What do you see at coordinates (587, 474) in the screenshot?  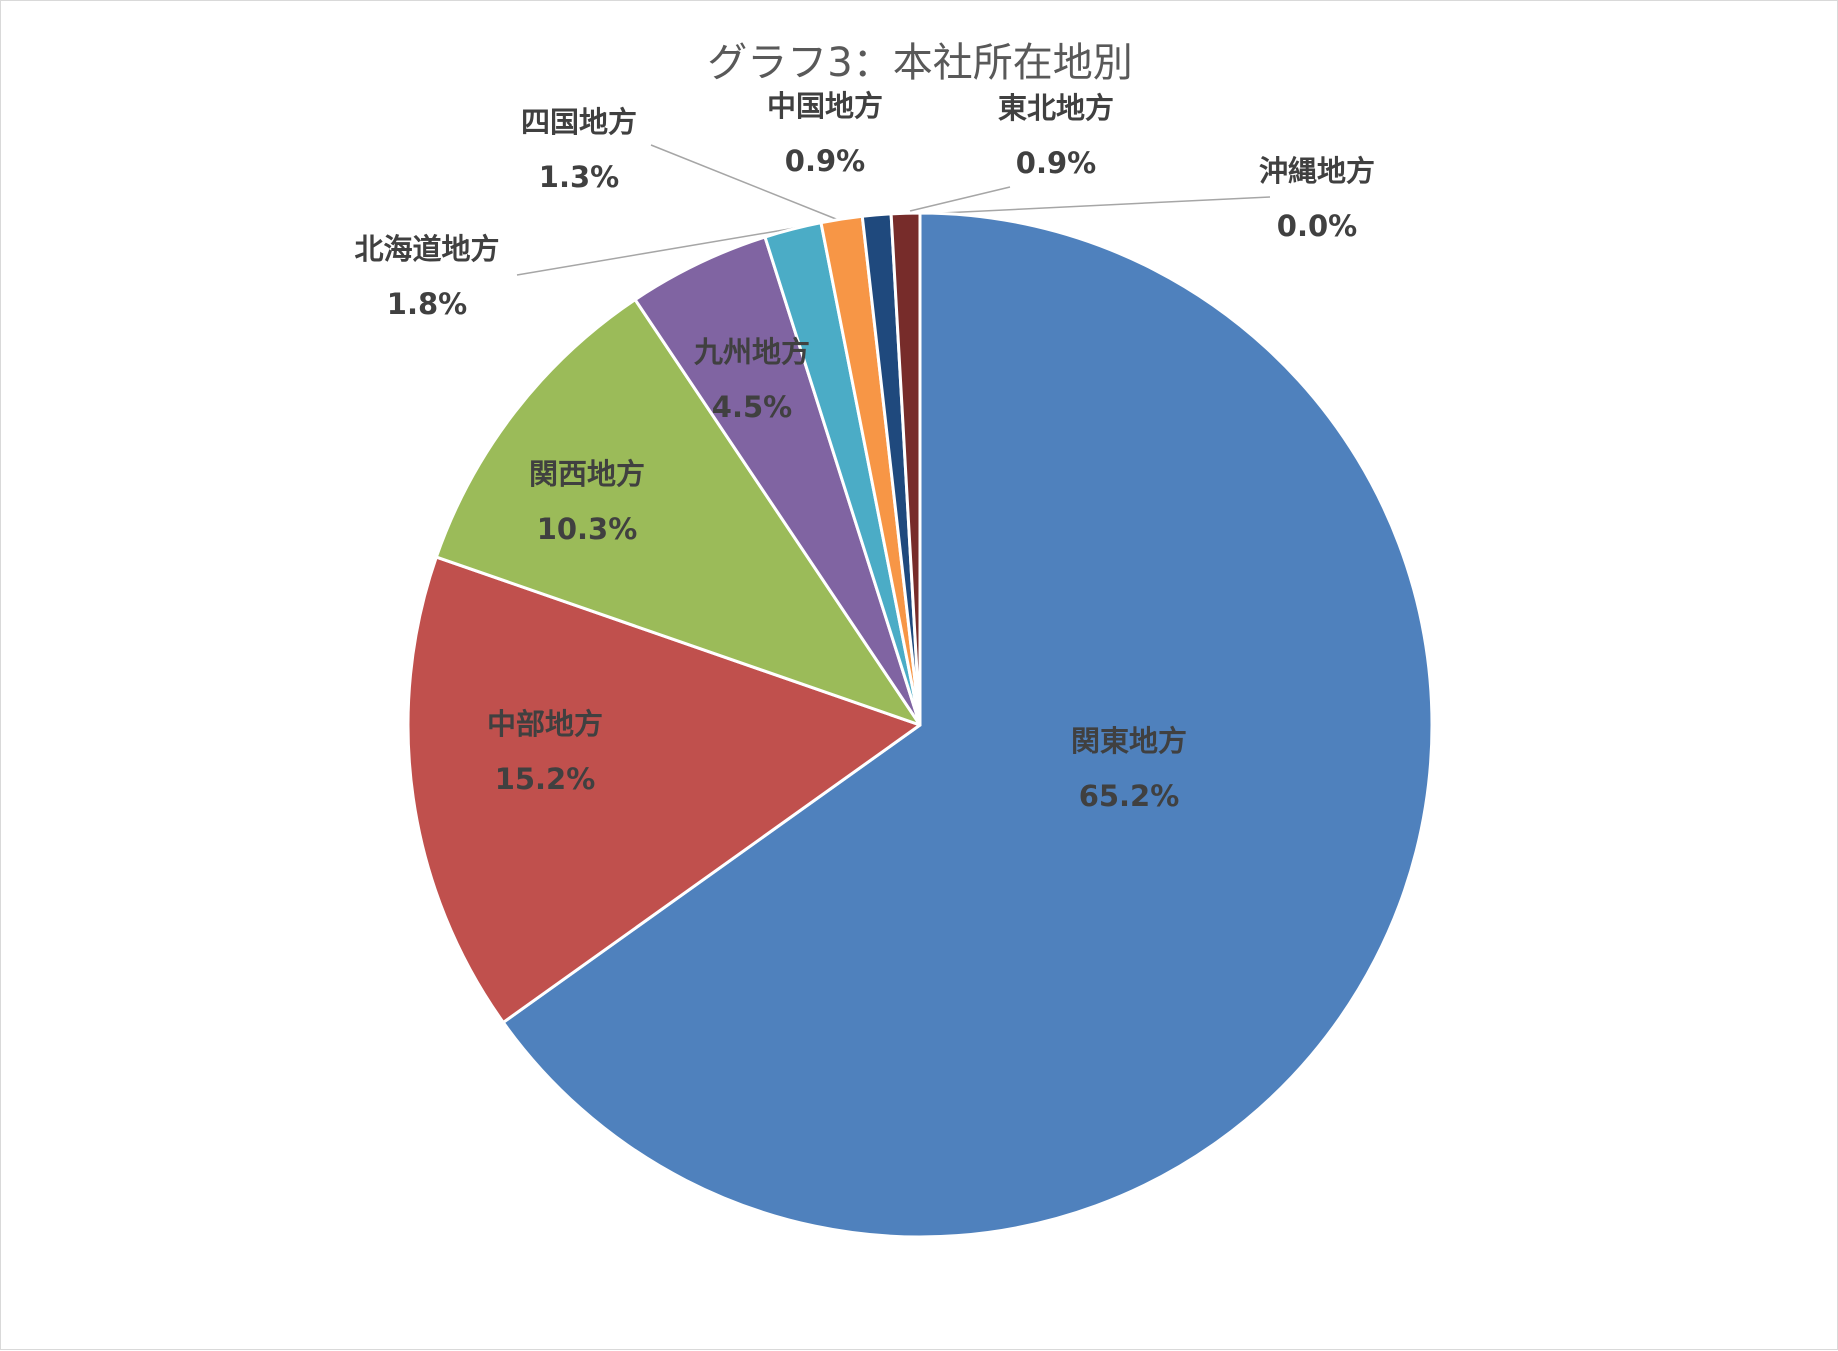 I see `slice-label-3: 関西地方` at bounding box center [587, 474].